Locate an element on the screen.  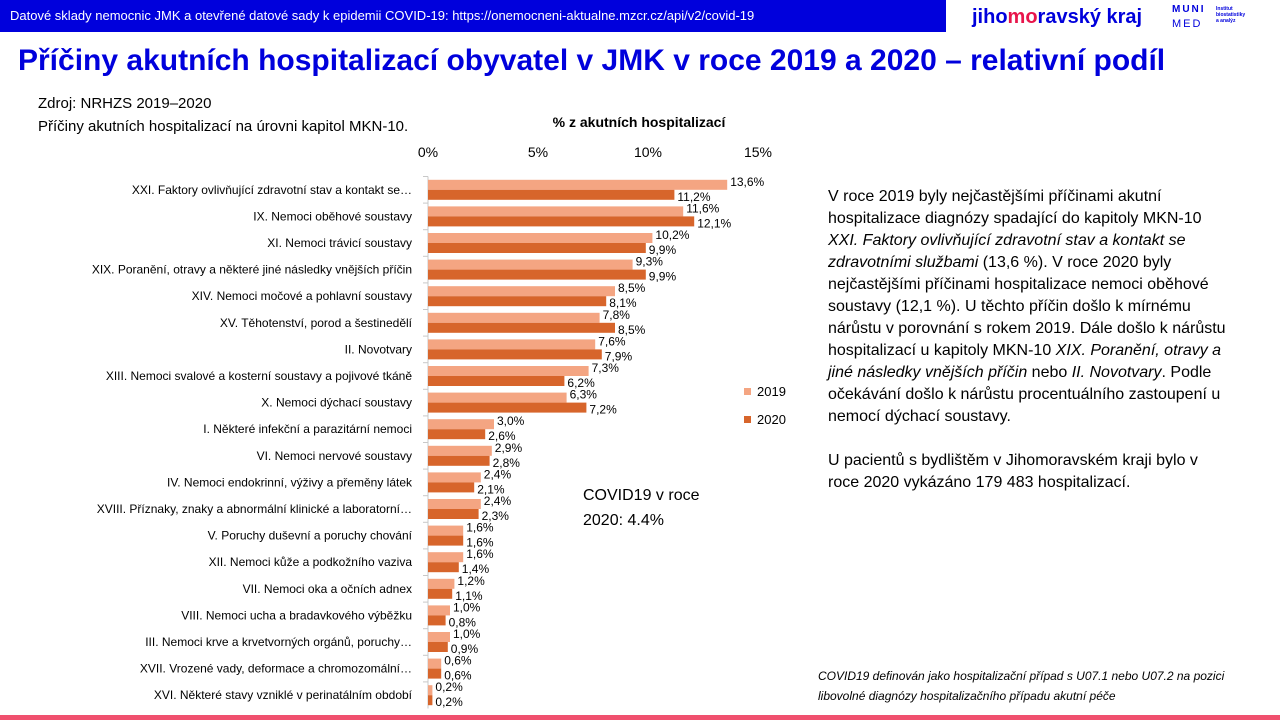
x-tick-label: 10% is located at coordinates (648, 152).